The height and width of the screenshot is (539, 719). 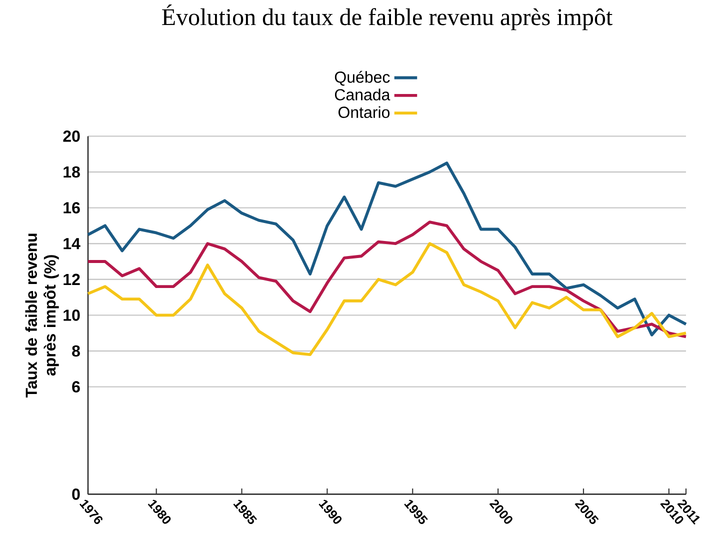 I want to click on legend-label: Canada, so click(x=362, y=94).